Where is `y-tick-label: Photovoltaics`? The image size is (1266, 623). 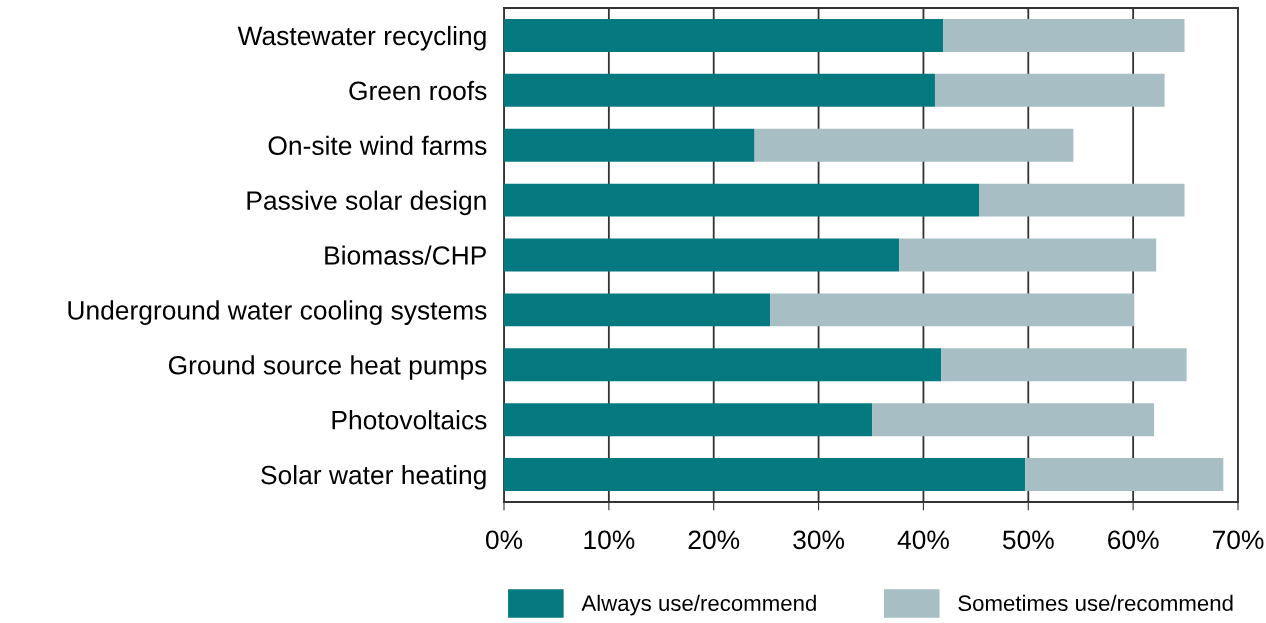
y-tick-label: Photovoltaics is located at coordinates (409, 420).